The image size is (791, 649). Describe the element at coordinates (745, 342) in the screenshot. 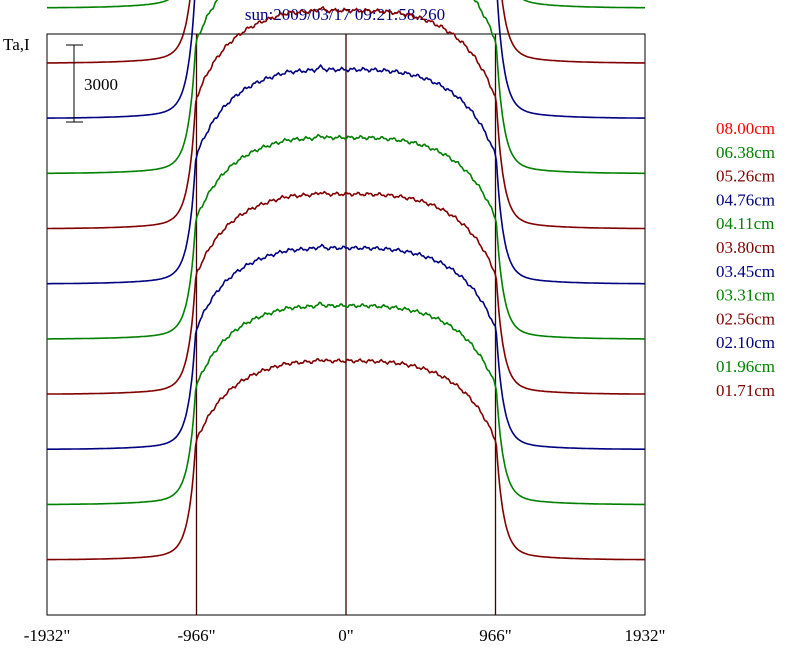

I see `legend-entry: 02.10cm` at that location.